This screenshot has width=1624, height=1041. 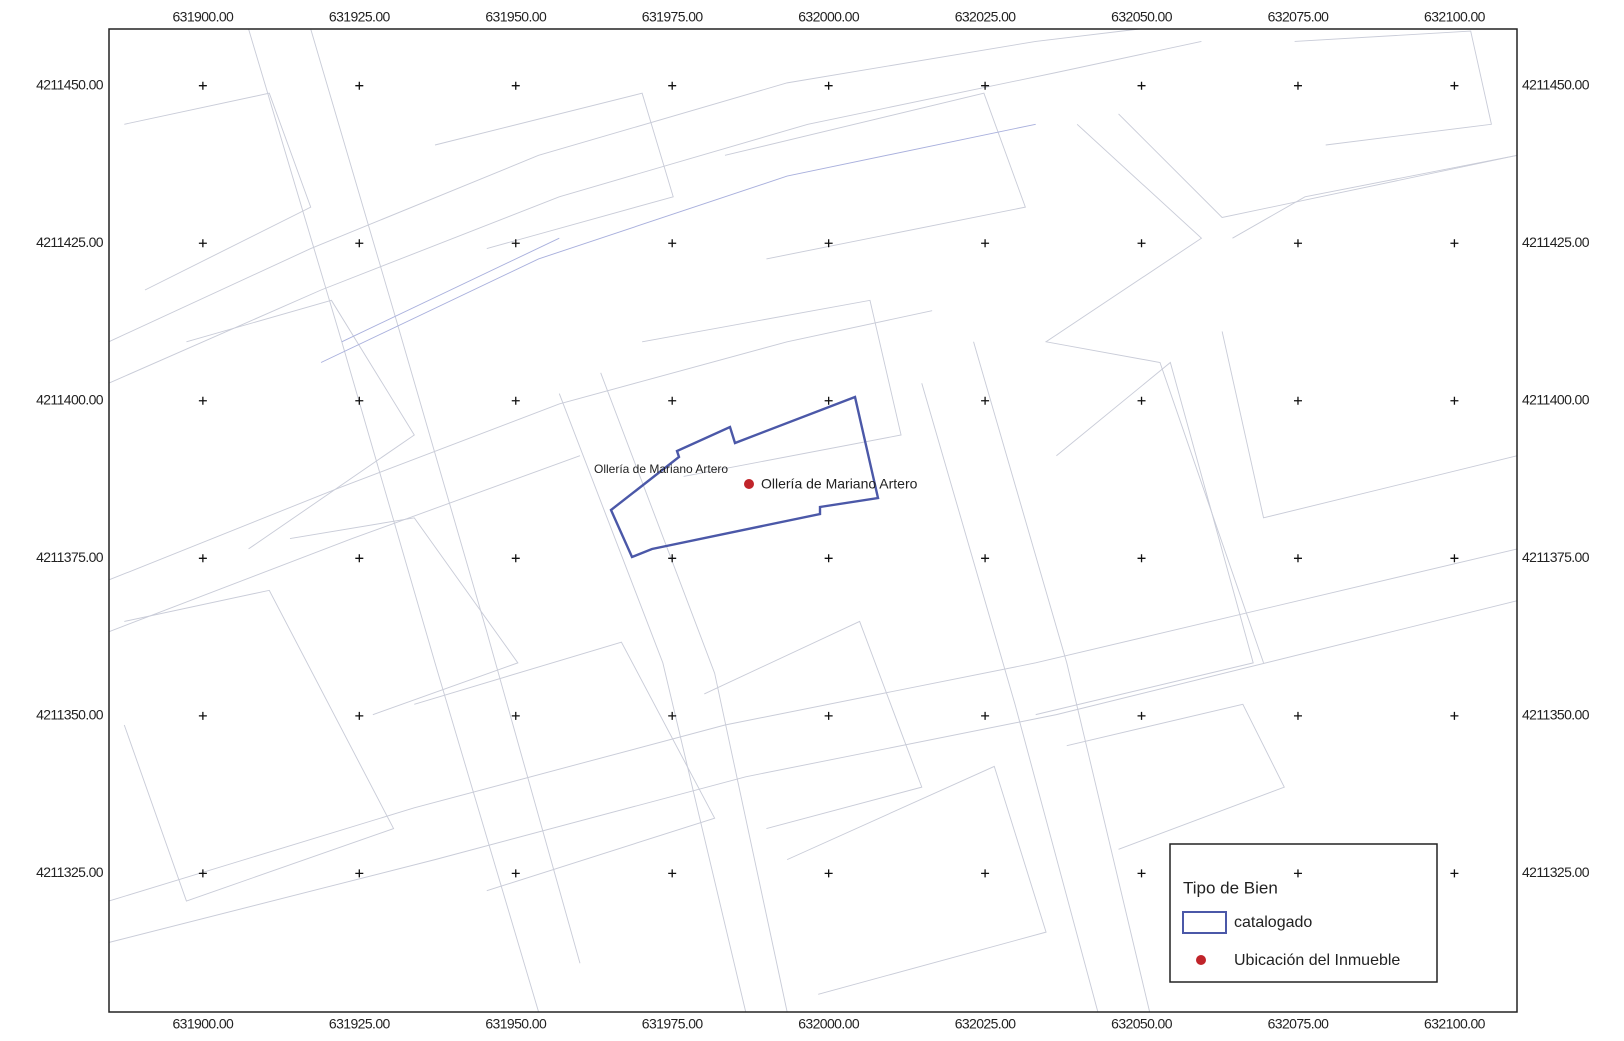 What do you see at coordinates (1230, 887) in the screenshot?
I see `legend-title: Tipo de Bien` at bounding box center [1230, 887].